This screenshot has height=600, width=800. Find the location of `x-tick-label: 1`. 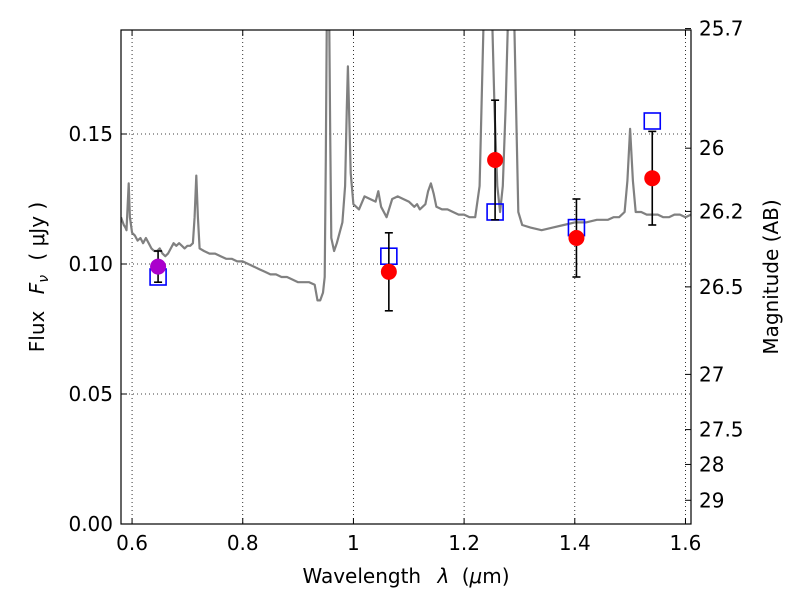

x-tick-label: 1 is located at coordinates (353, 543).